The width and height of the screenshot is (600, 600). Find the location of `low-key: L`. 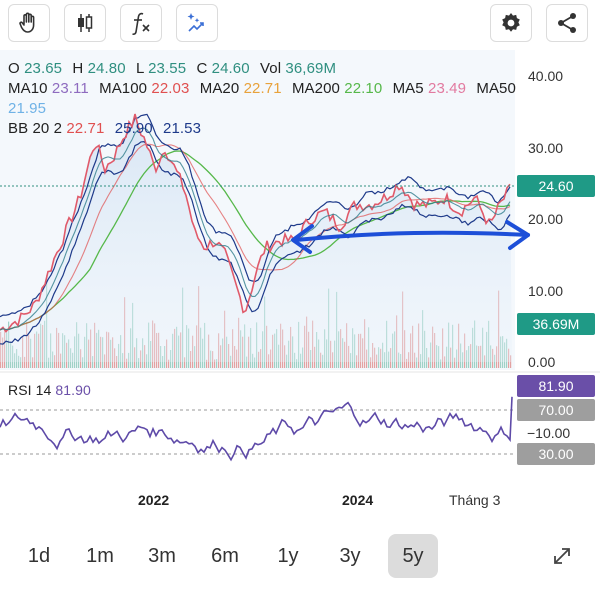

low-key: L is located at coordinates (139, 68).